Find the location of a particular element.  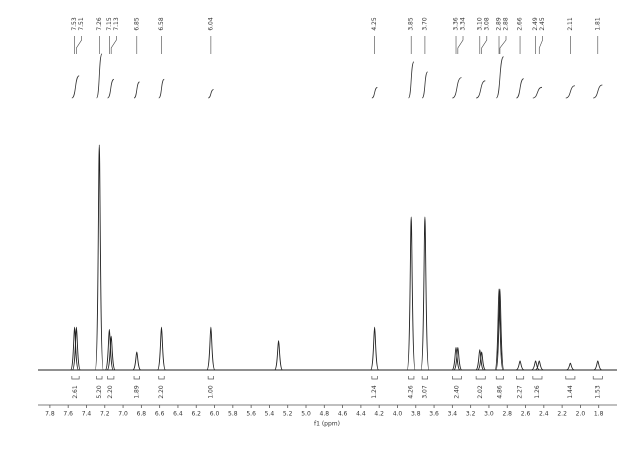

peak-label: 2.45 is located at coordinates (542, 24).